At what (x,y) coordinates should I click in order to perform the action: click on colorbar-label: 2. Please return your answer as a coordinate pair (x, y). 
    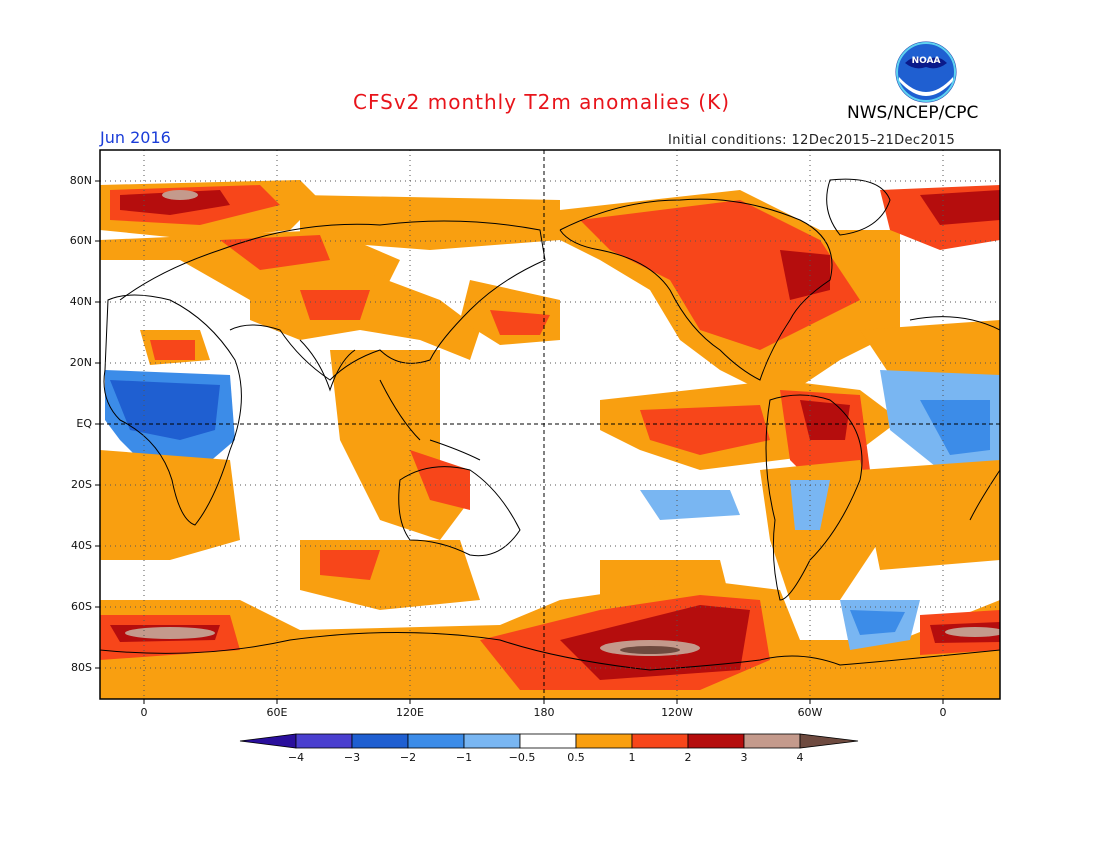
    Looking at the image, I should click on (688, 757).